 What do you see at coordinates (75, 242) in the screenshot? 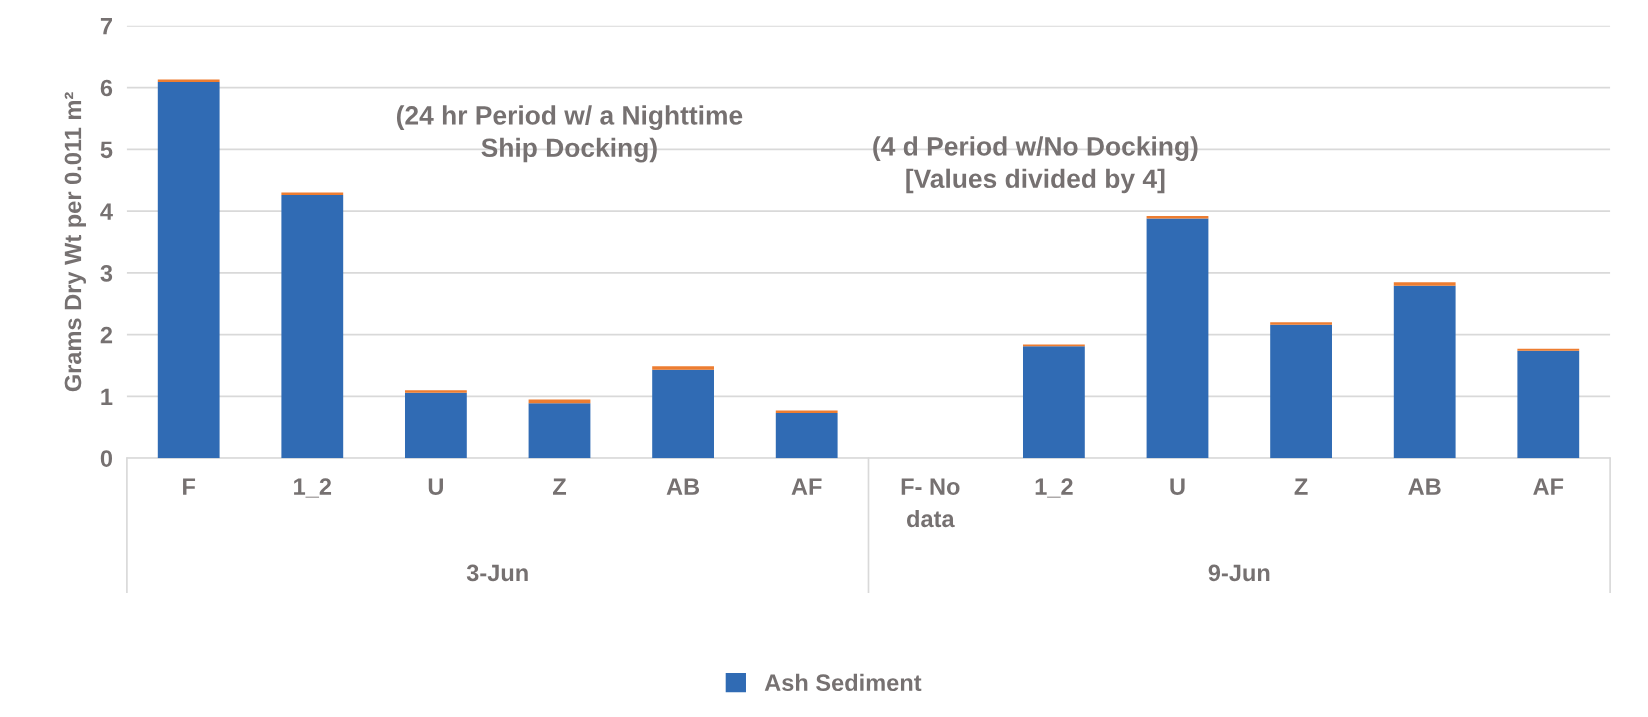
I see `y-axis-title: Grams Dry Wt per 0.011 m²` at bounding box center [75, 242].